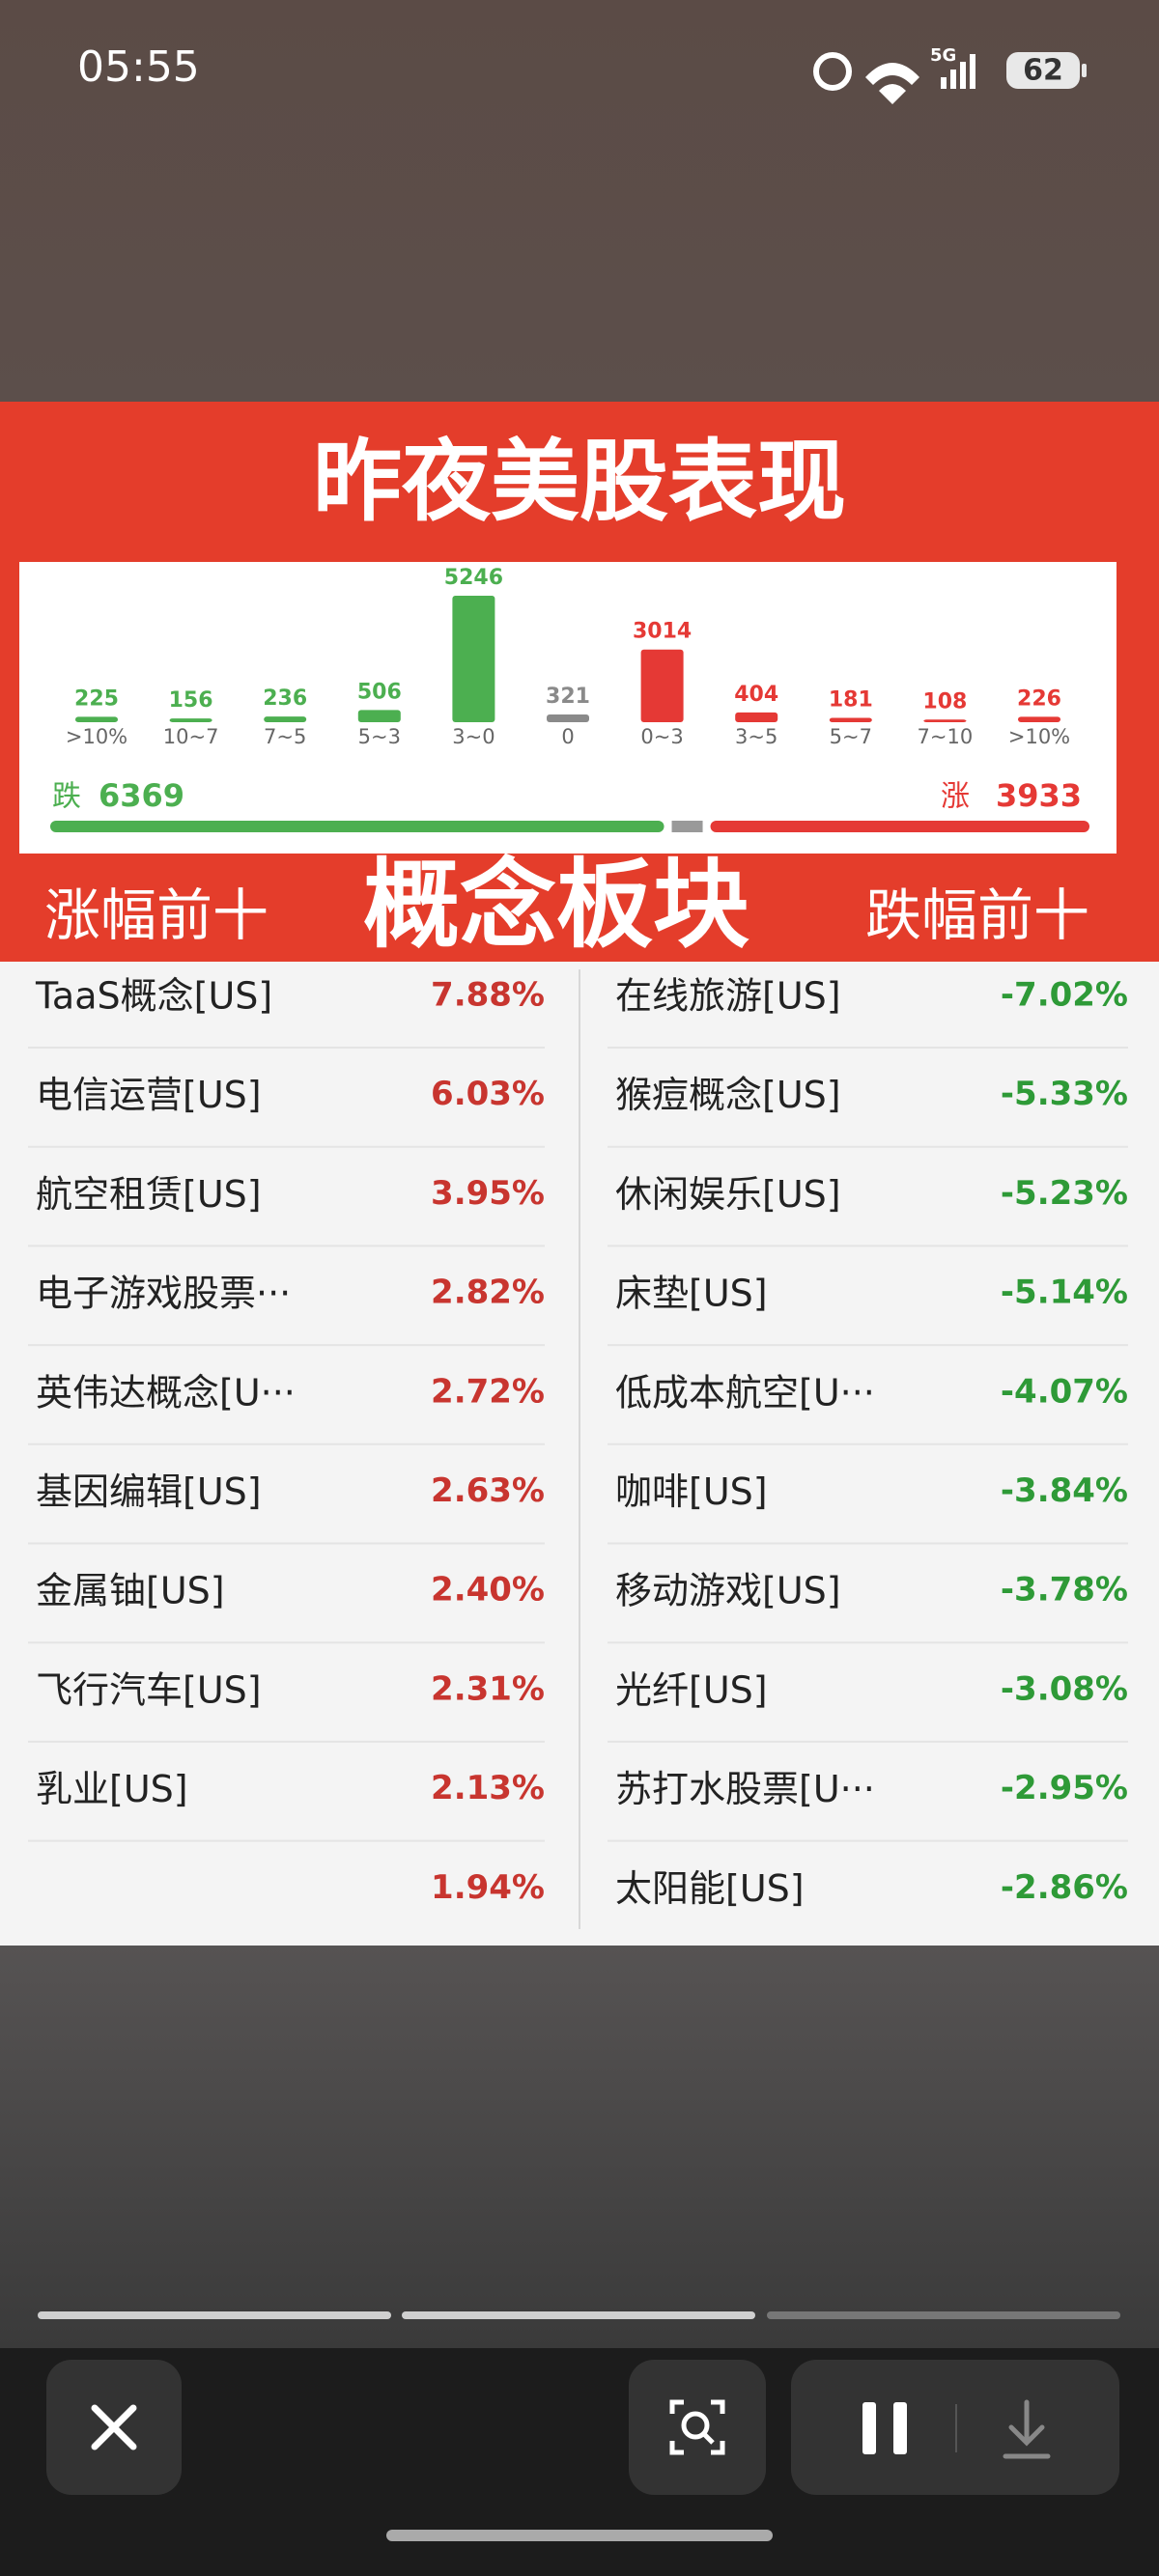  What do you see at coordinates (1064, 1293) in the screenshot?
I see `concept-change: -5.14%` at bounding box center [1064, 1293].